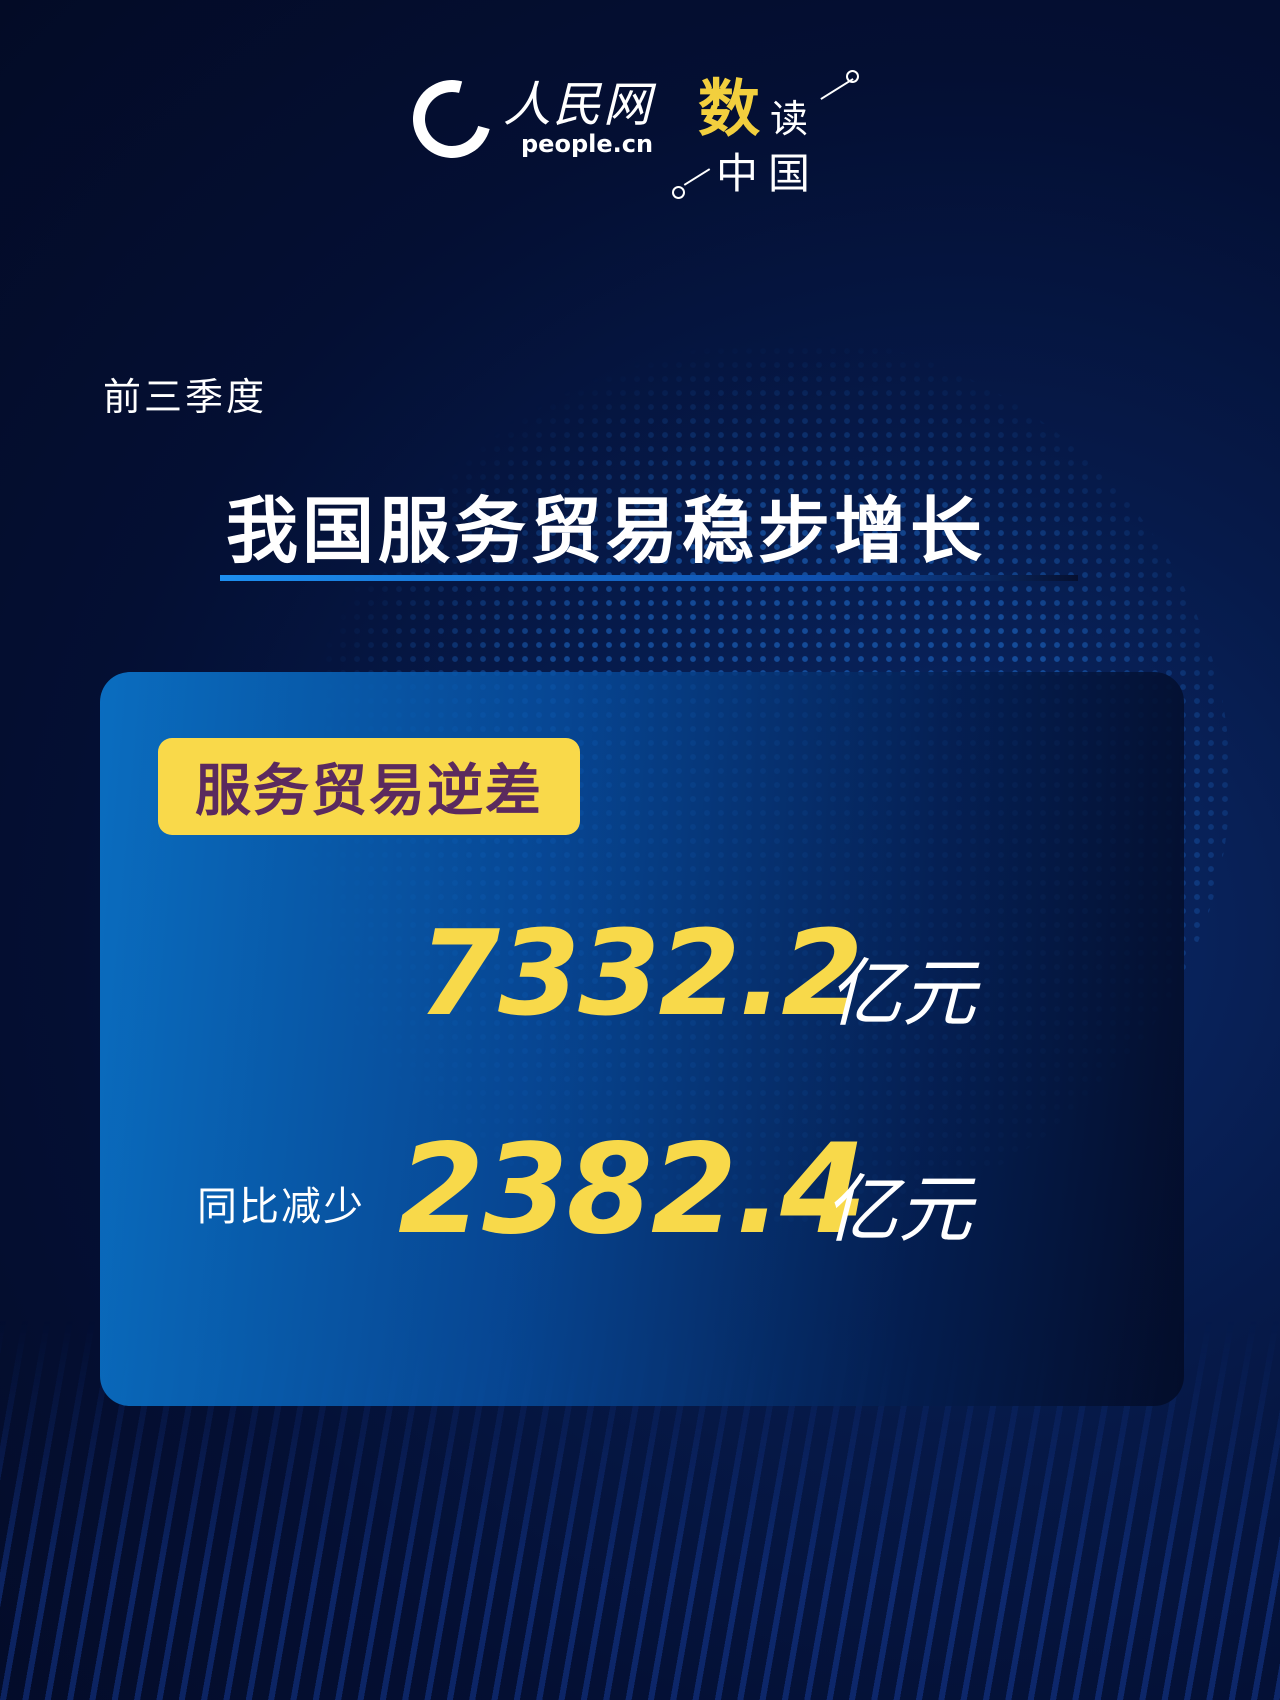  Describe the element at coordinates (578, 105) in the screenshot. I see `logo-cn: 人民网` at that location.